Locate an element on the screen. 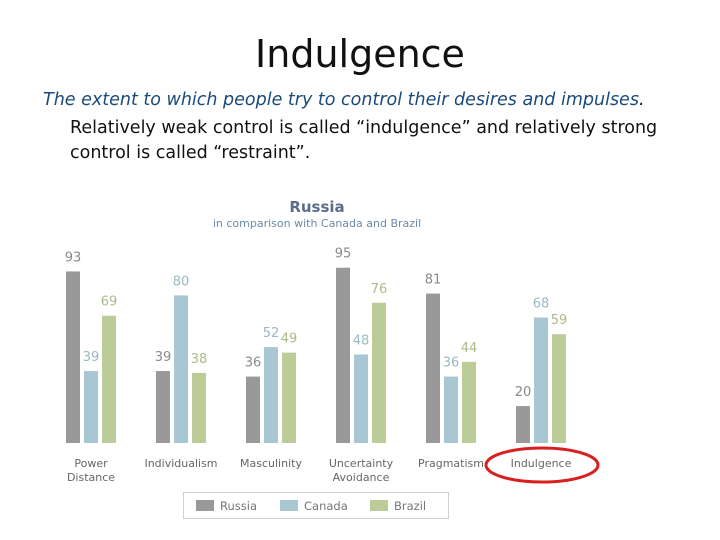 This screenshot has height=540, width=720. legend-item-russia: Russia is located at coordinates (226, 506).